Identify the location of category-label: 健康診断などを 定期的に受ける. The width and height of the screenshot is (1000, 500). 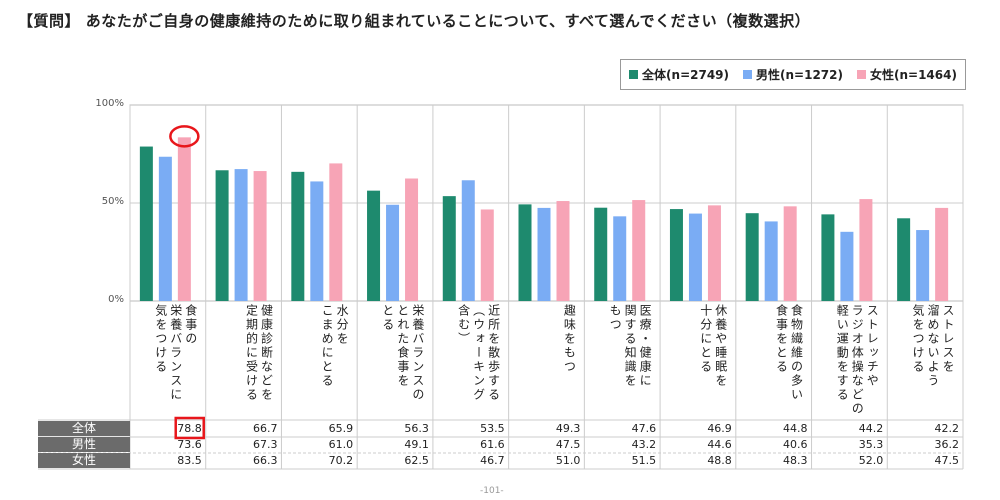
(259, 353).